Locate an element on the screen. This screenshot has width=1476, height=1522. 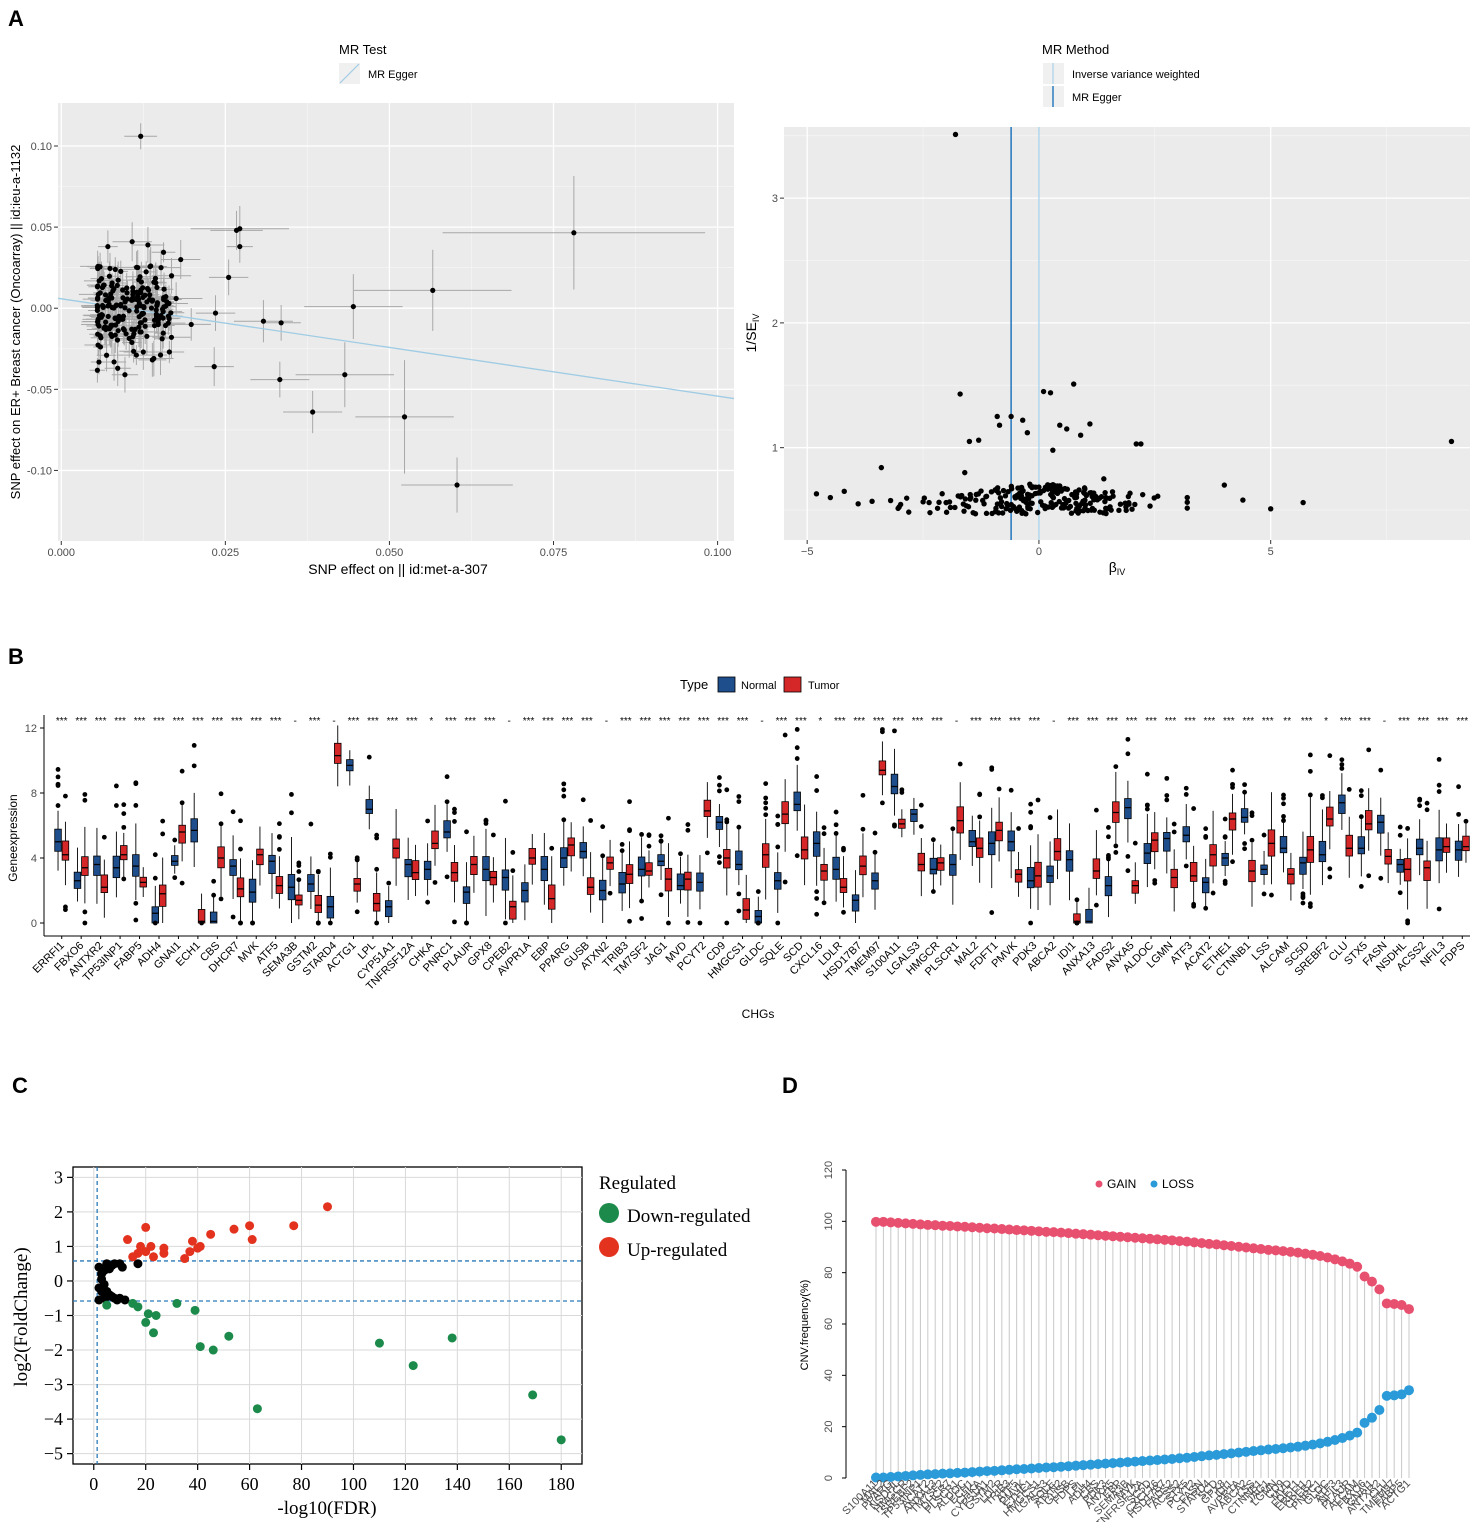
tumor-legend-label: Tumor is located at coordinates (824, 686).